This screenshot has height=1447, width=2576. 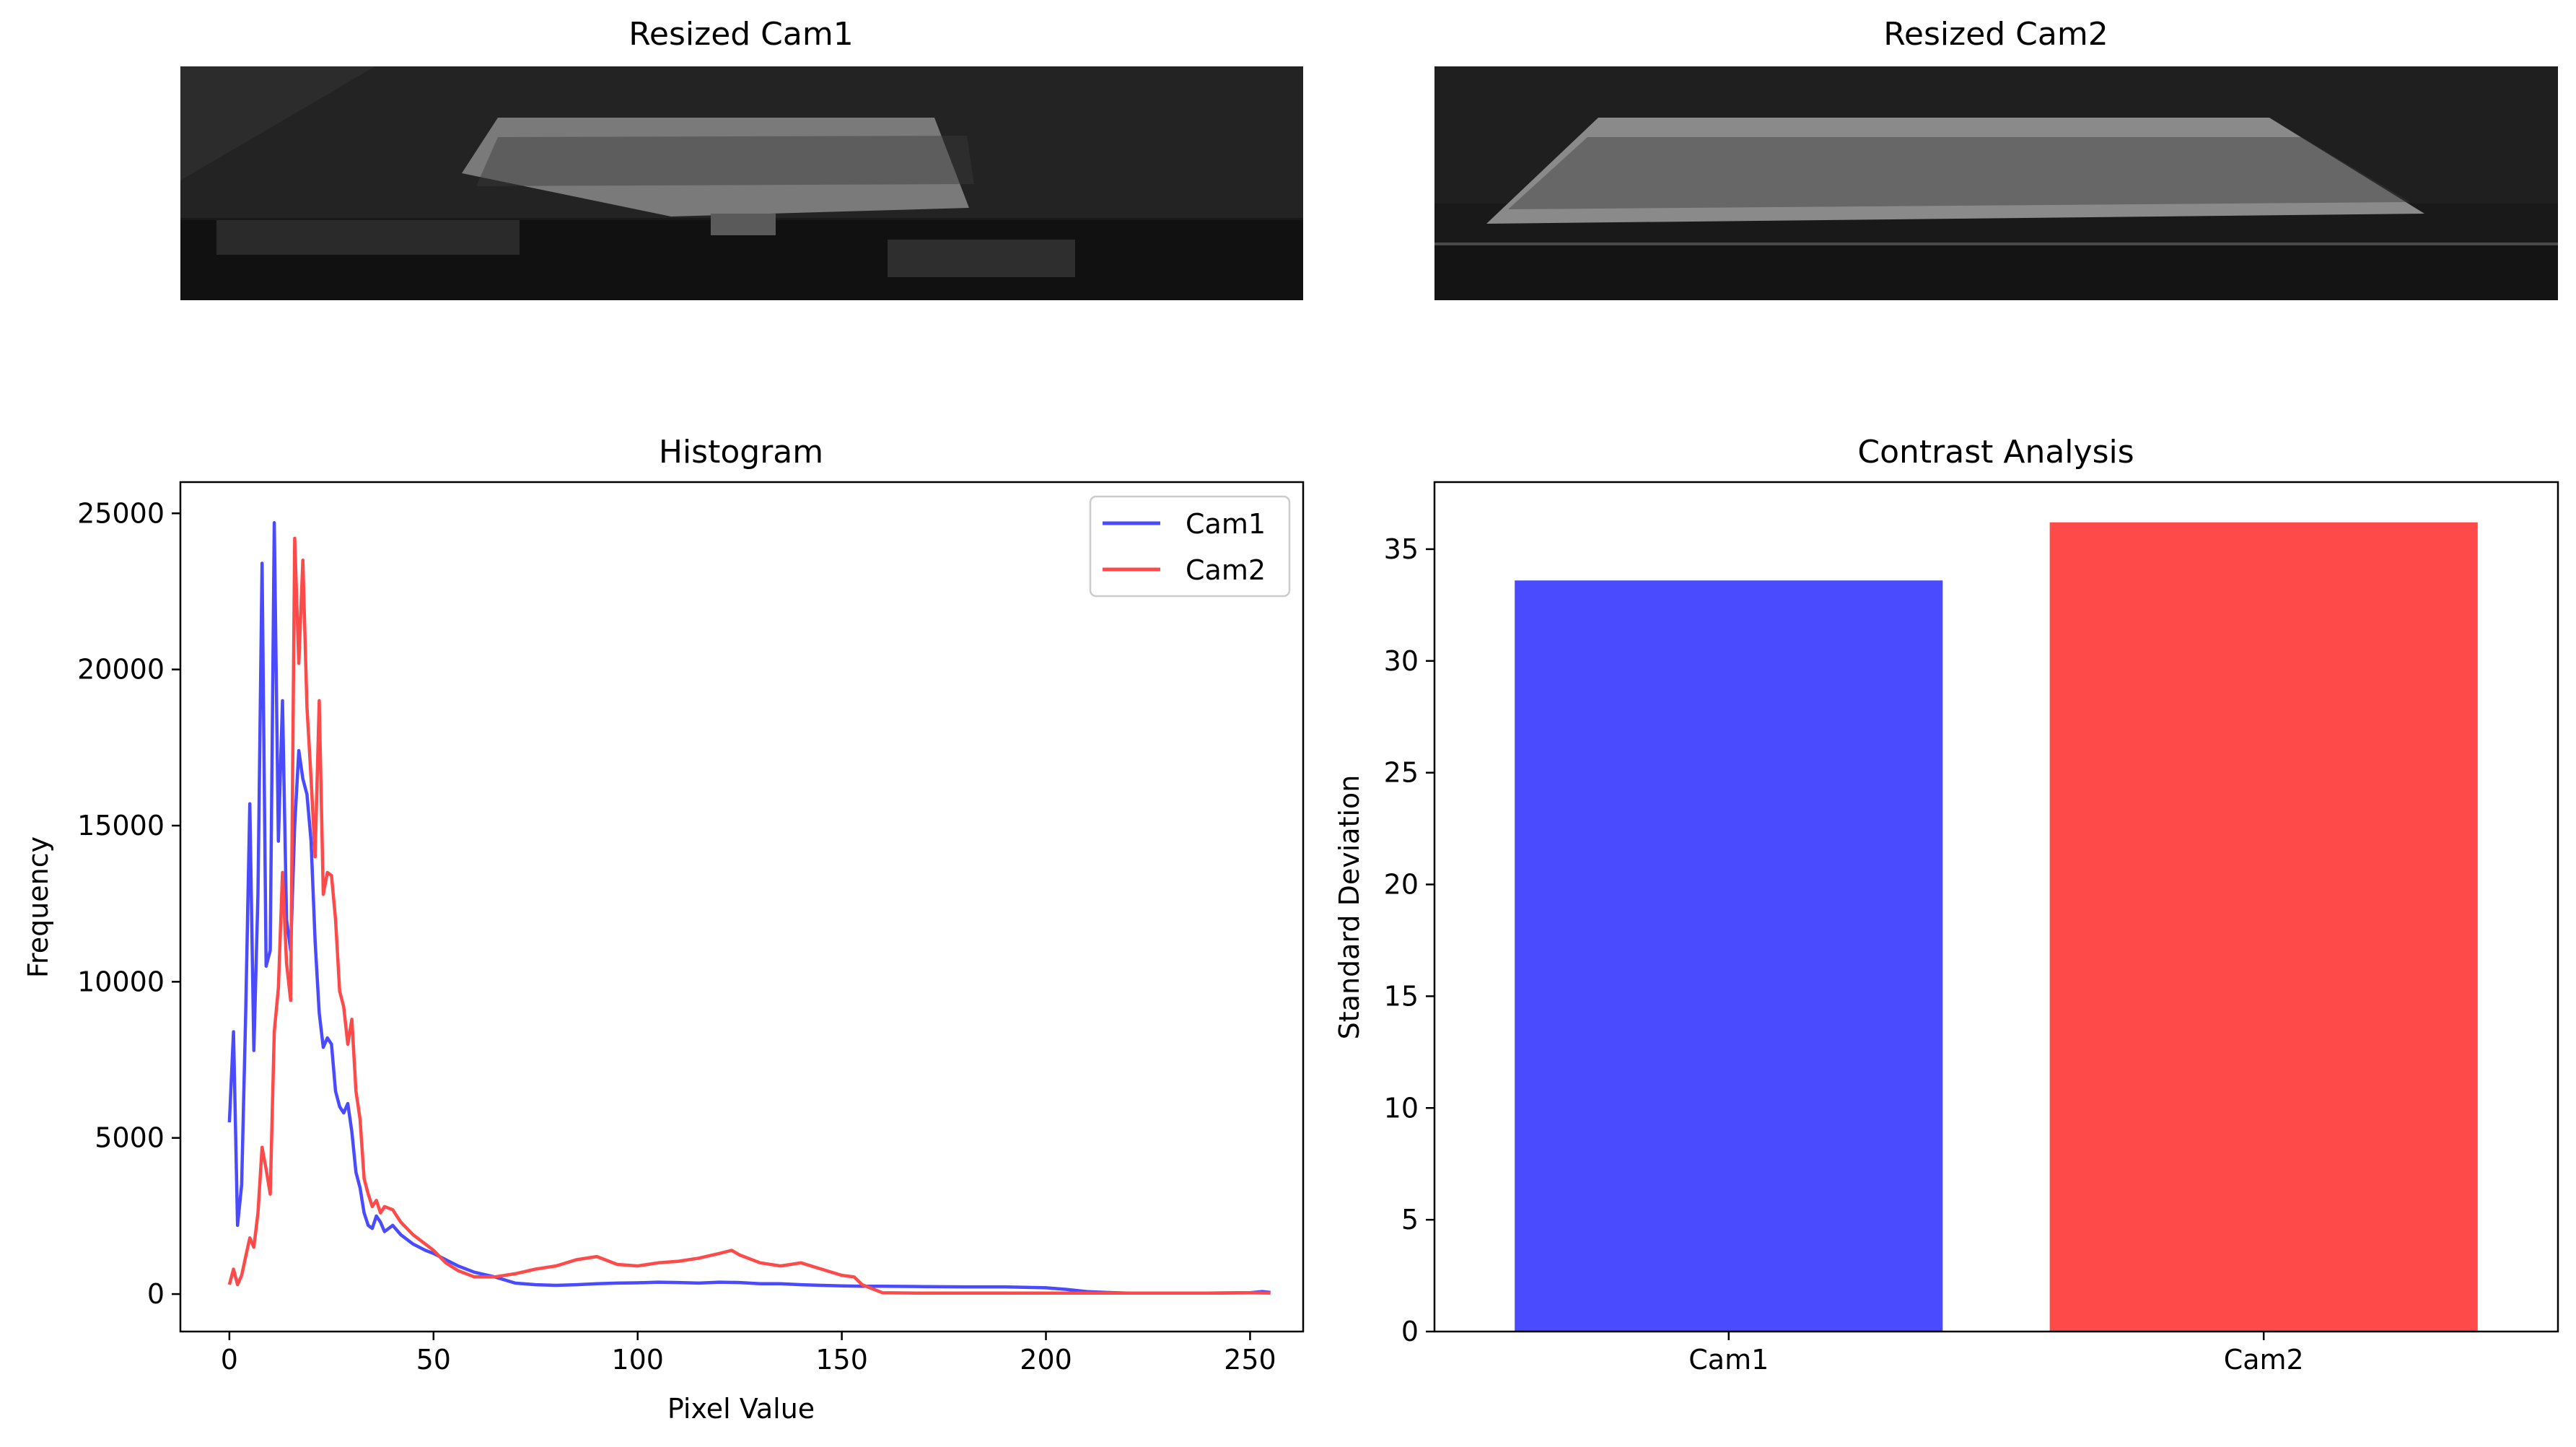 I want to click on contrast-ylabel: Standard Deviation, so click(x=1349, y=907).